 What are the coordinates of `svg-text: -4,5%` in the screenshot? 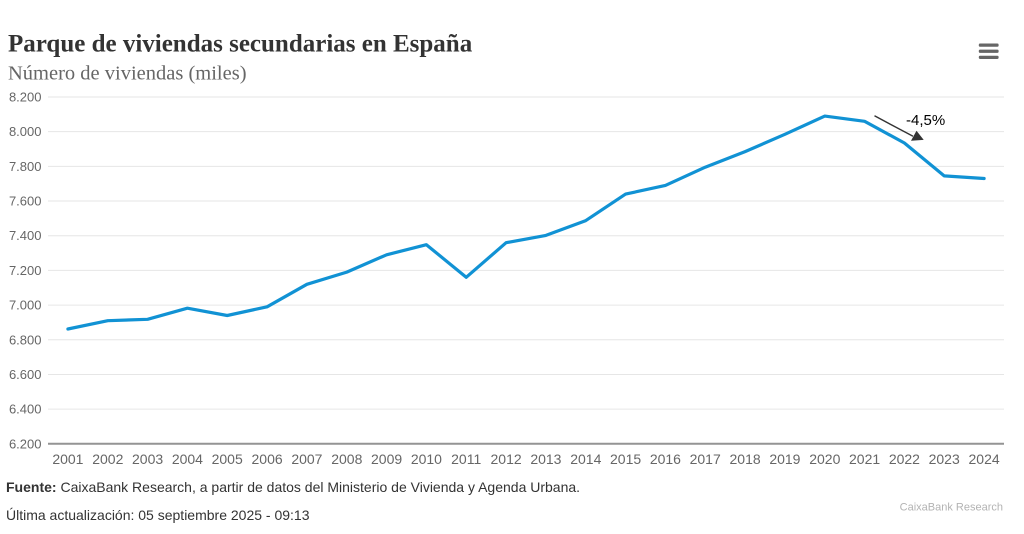 It's located at (925, 120).